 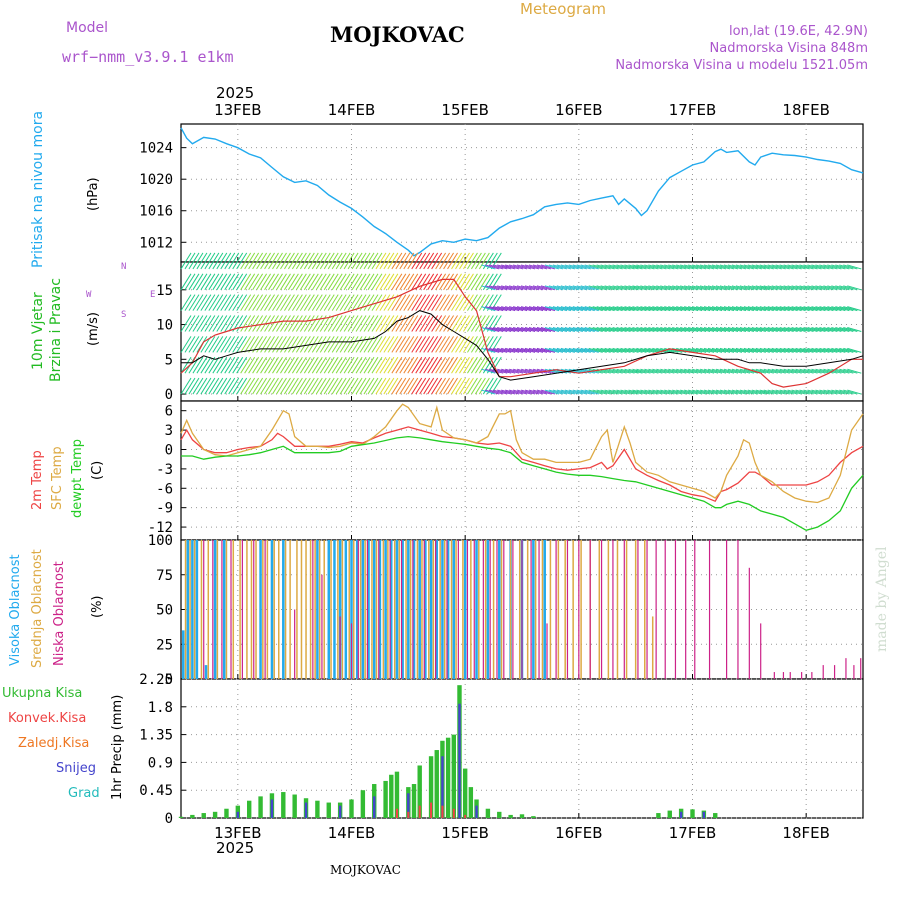 I want to click on y-tick-label: -9, so click(x=164, y=509).